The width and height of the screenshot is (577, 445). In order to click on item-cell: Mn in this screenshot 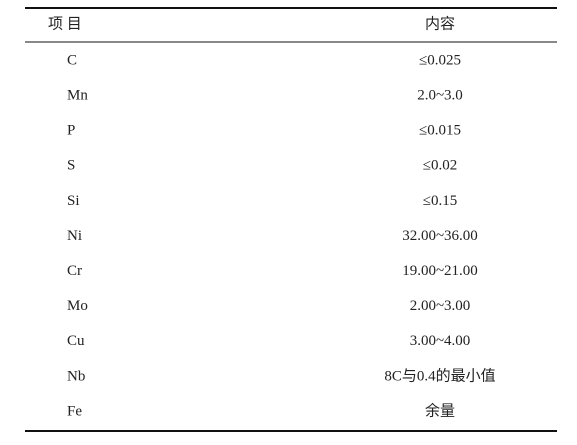, I will do `click(77, 96)`.